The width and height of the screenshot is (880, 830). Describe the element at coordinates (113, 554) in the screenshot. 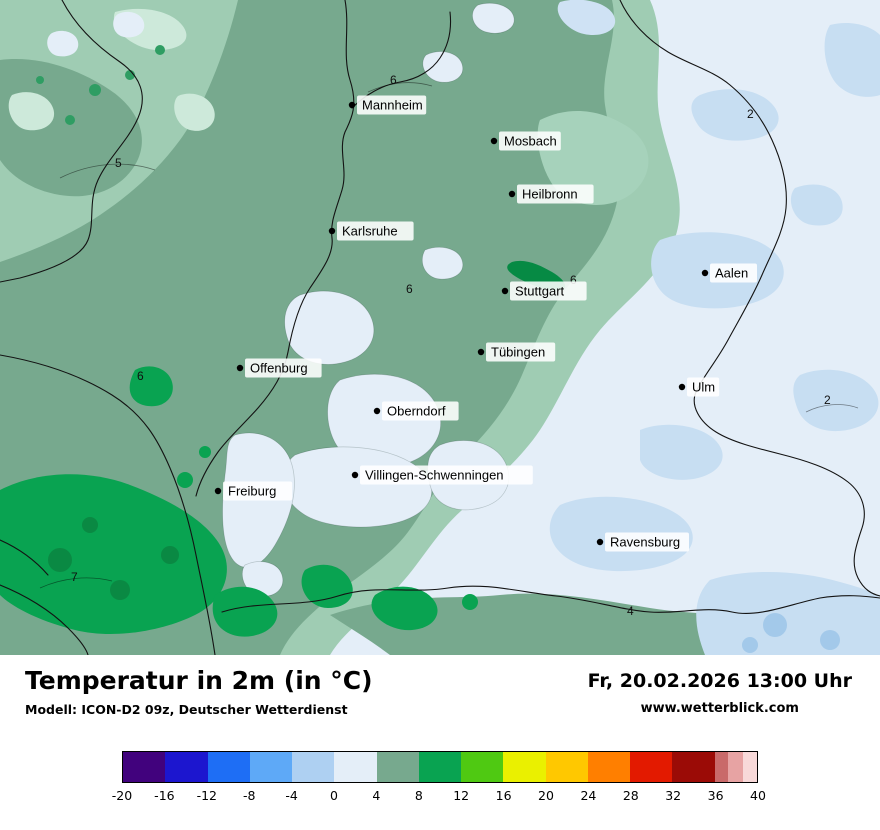

I see `warm-blob-southwest` at that location.